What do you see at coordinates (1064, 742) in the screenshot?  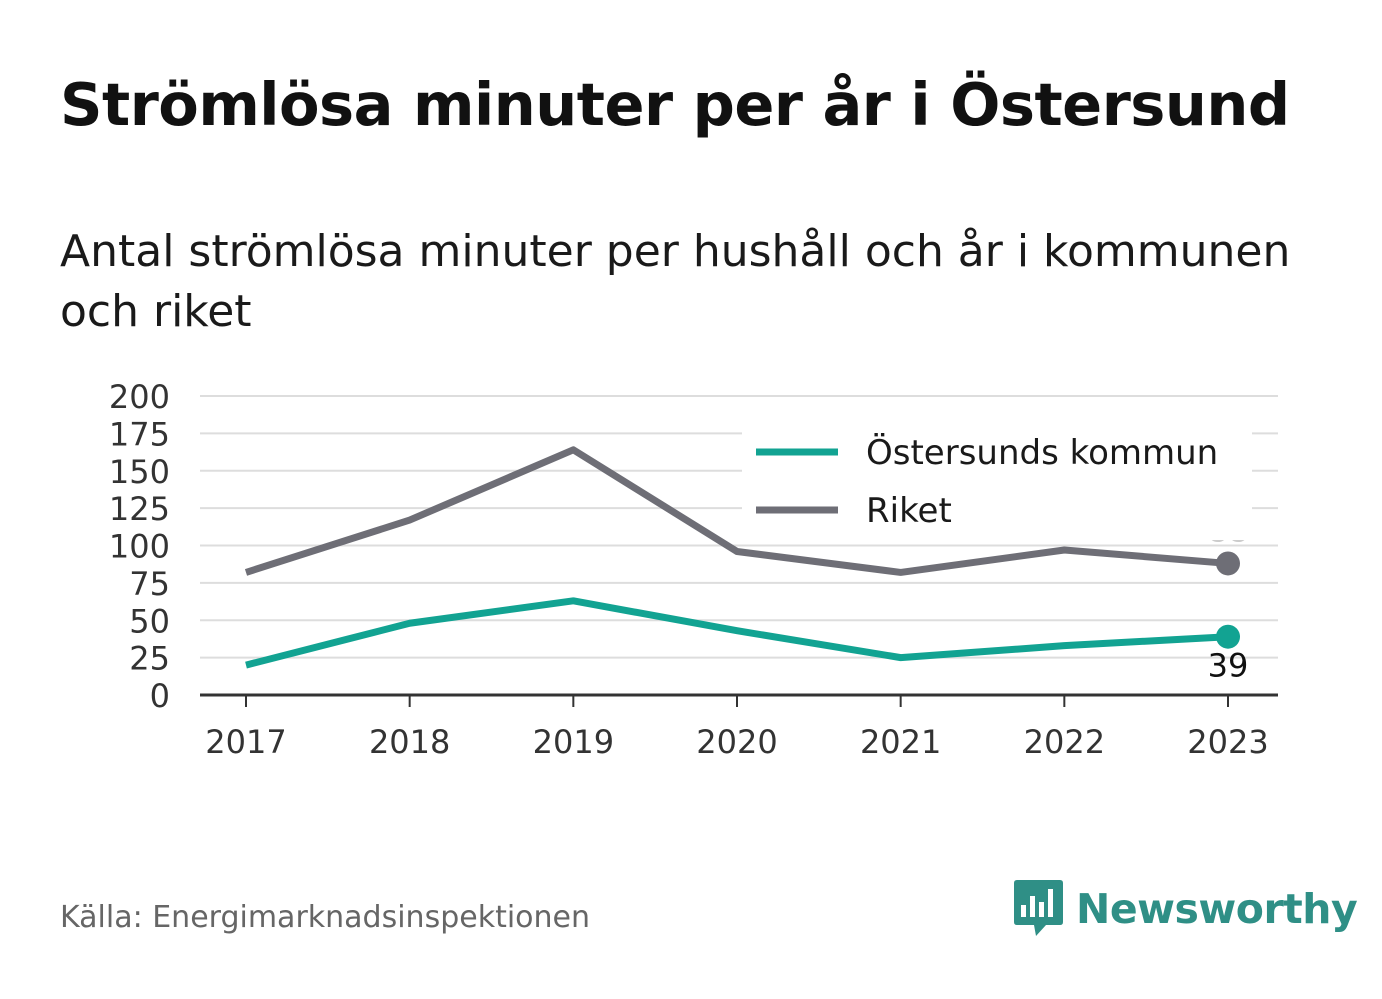 I see `x-tick-label: 2022` at bounding box center [1064, 742].